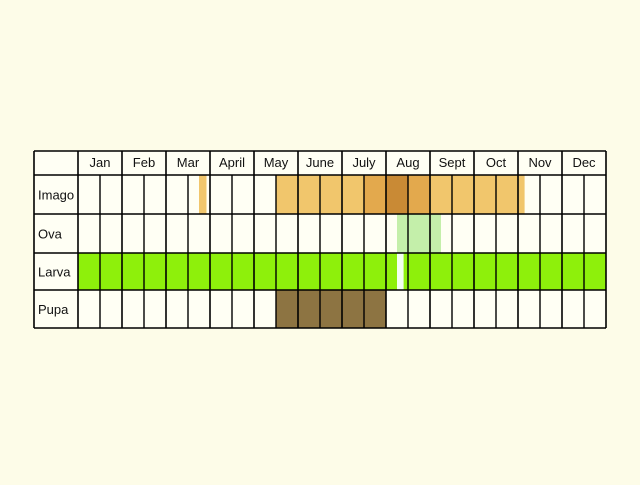  What do you see at coordinates (540, 162) in the screenshot?
I see `month-header-nov: Nov` at bounding box center [540, 162].